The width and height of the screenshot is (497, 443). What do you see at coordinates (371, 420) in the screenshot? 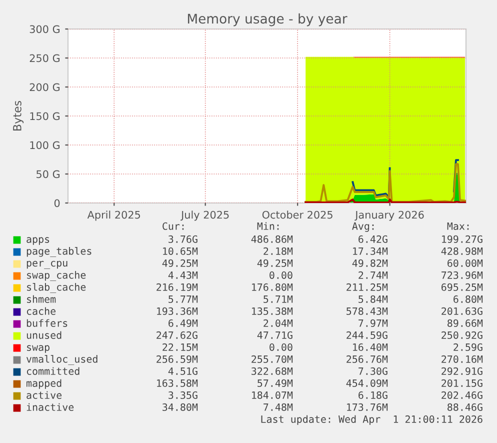
I see `text: Last update: Wed Apr 1 21:00:11 2026` at bounding box center [371, 420].